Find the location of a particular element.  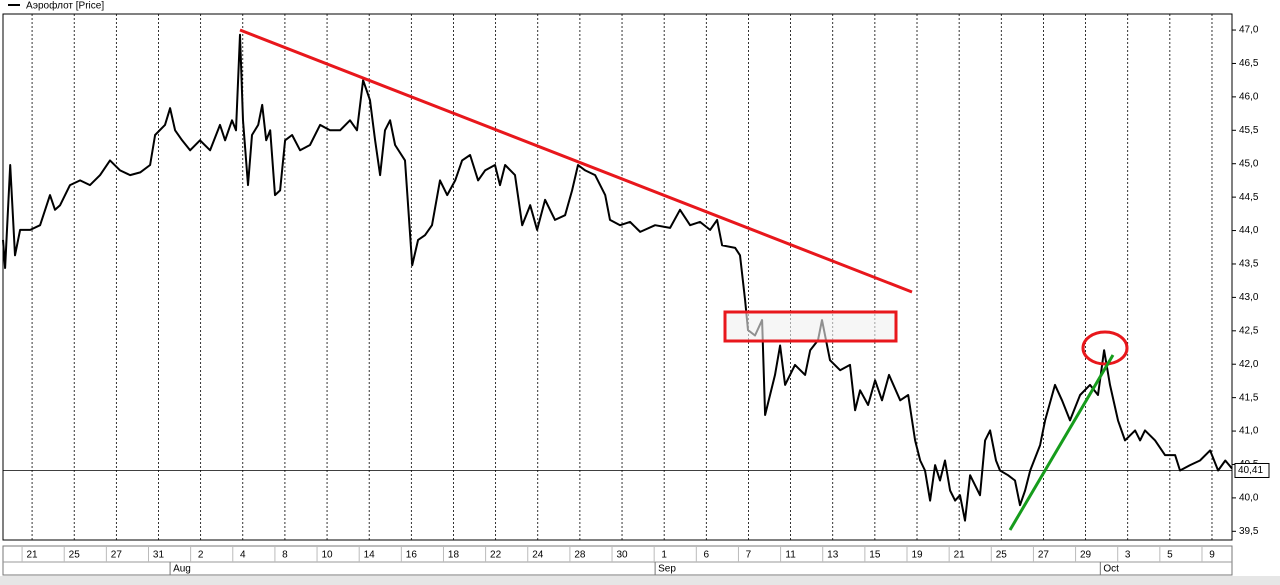

x-tick-label: 28 is located at coordinates (580, 555).